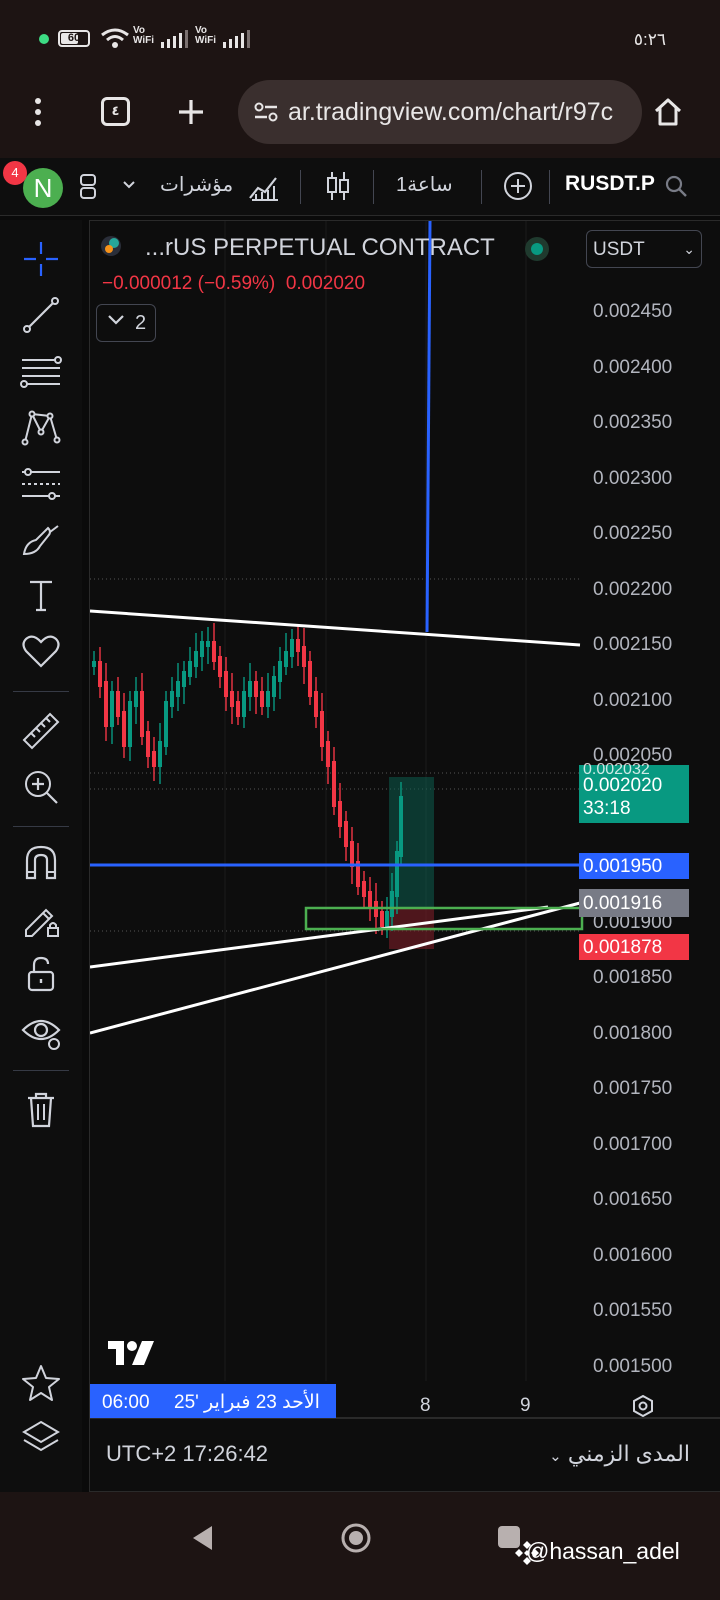  What do you see at coordinates (41, 1031) in the screenshot?
I see `visibility-eye-icon` at bounding box center [41, 1031].